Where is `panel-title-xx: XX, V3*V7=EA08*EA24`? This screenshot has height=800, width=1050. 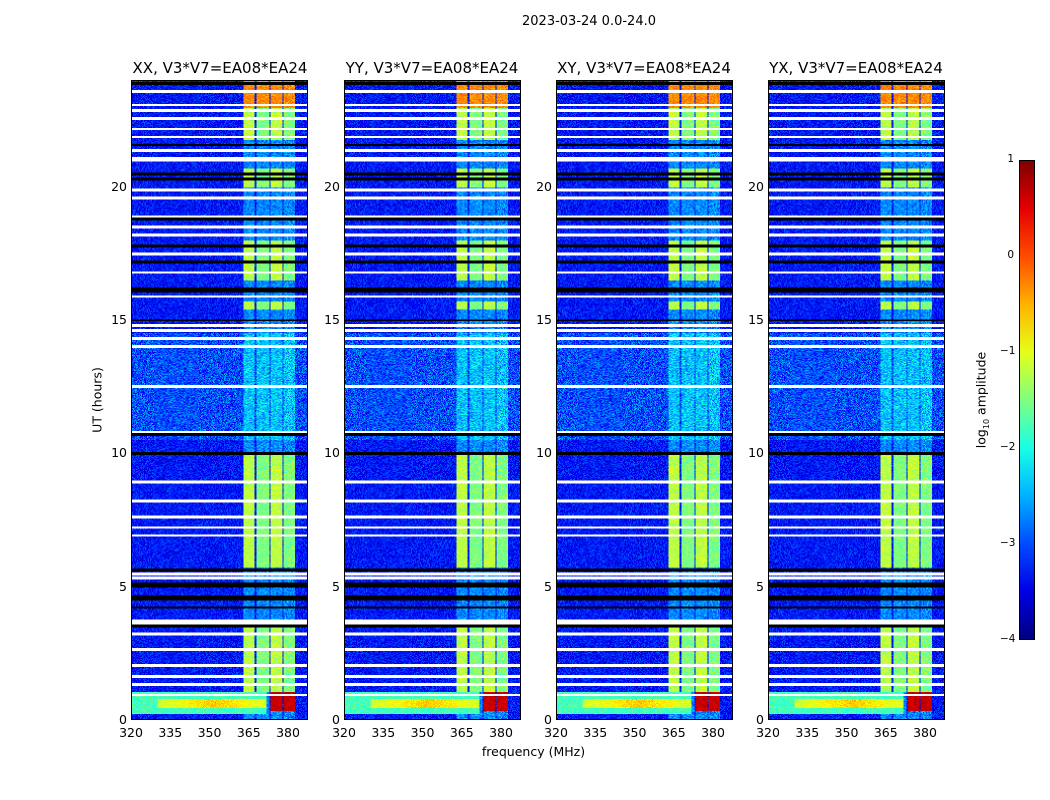
panel-title-xx: XX, V3*V7=EA08*EA24 is located at coordinates (220, 68).